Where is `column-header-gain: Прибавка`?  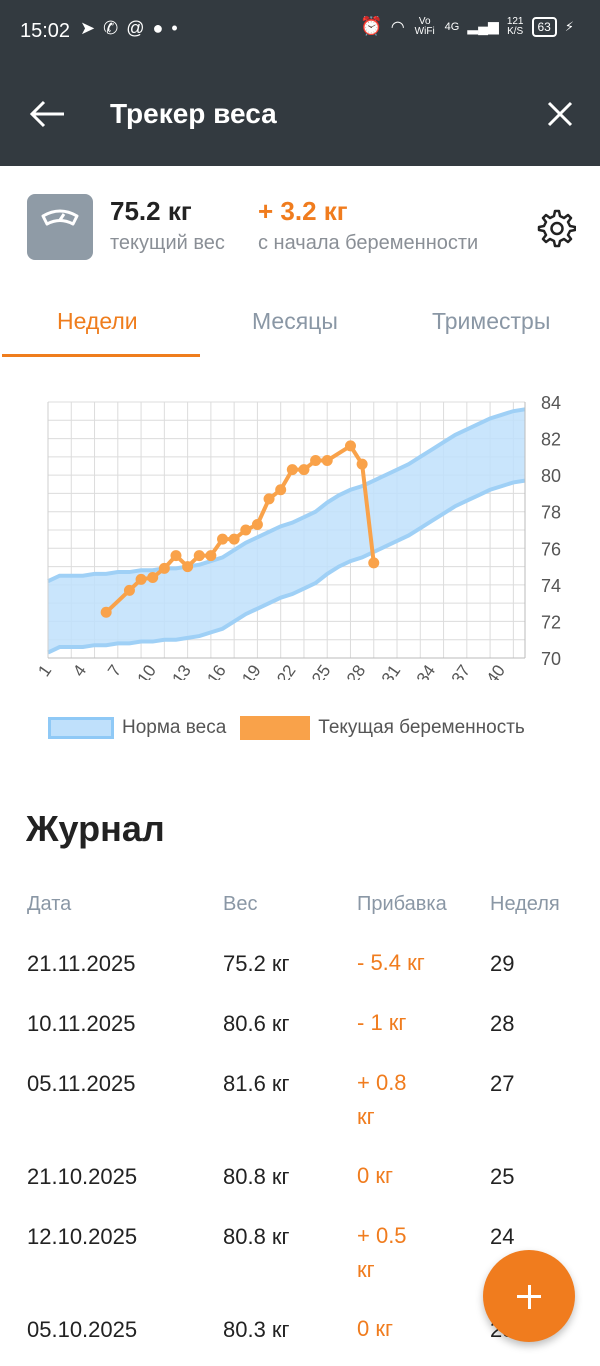 column-header-gain: Прибавка is located at coordinates (402, 904).